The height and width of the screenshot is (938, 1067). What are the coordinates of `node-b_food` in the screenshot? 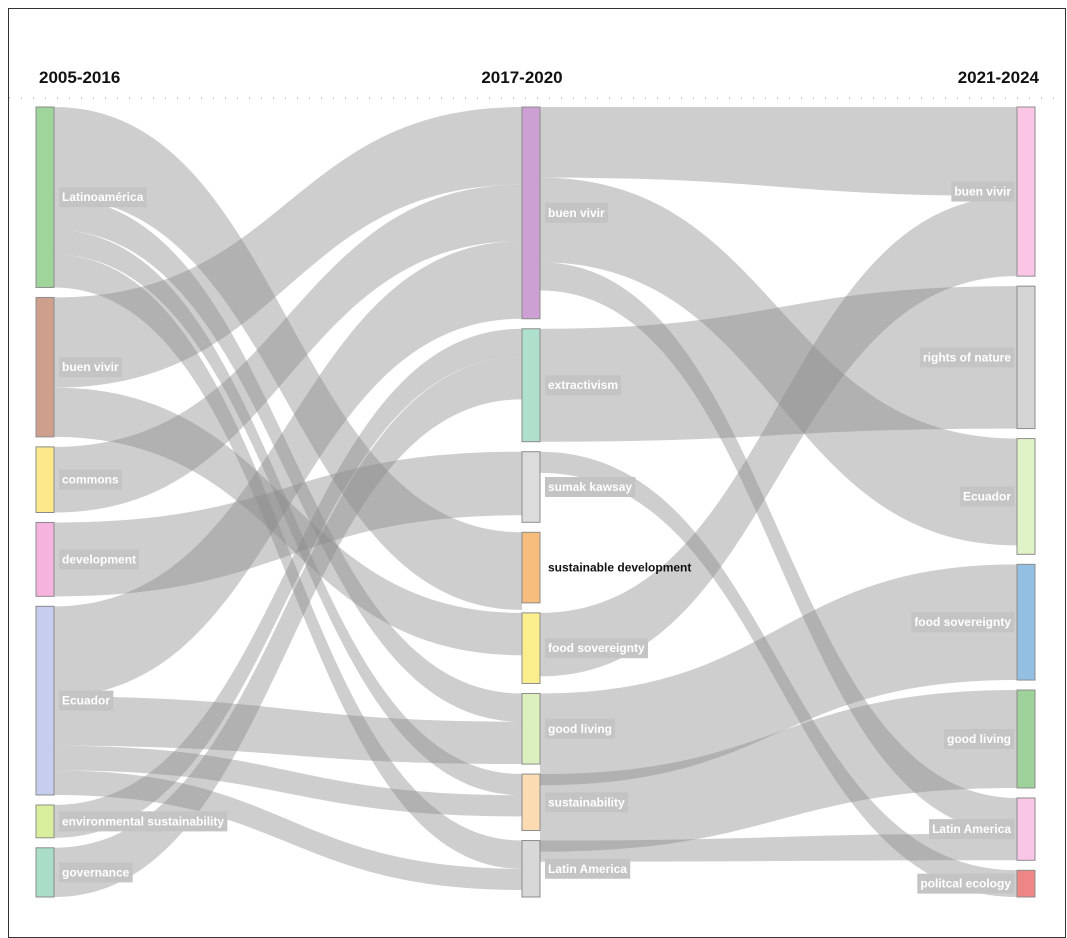 It's located at (531, 648).